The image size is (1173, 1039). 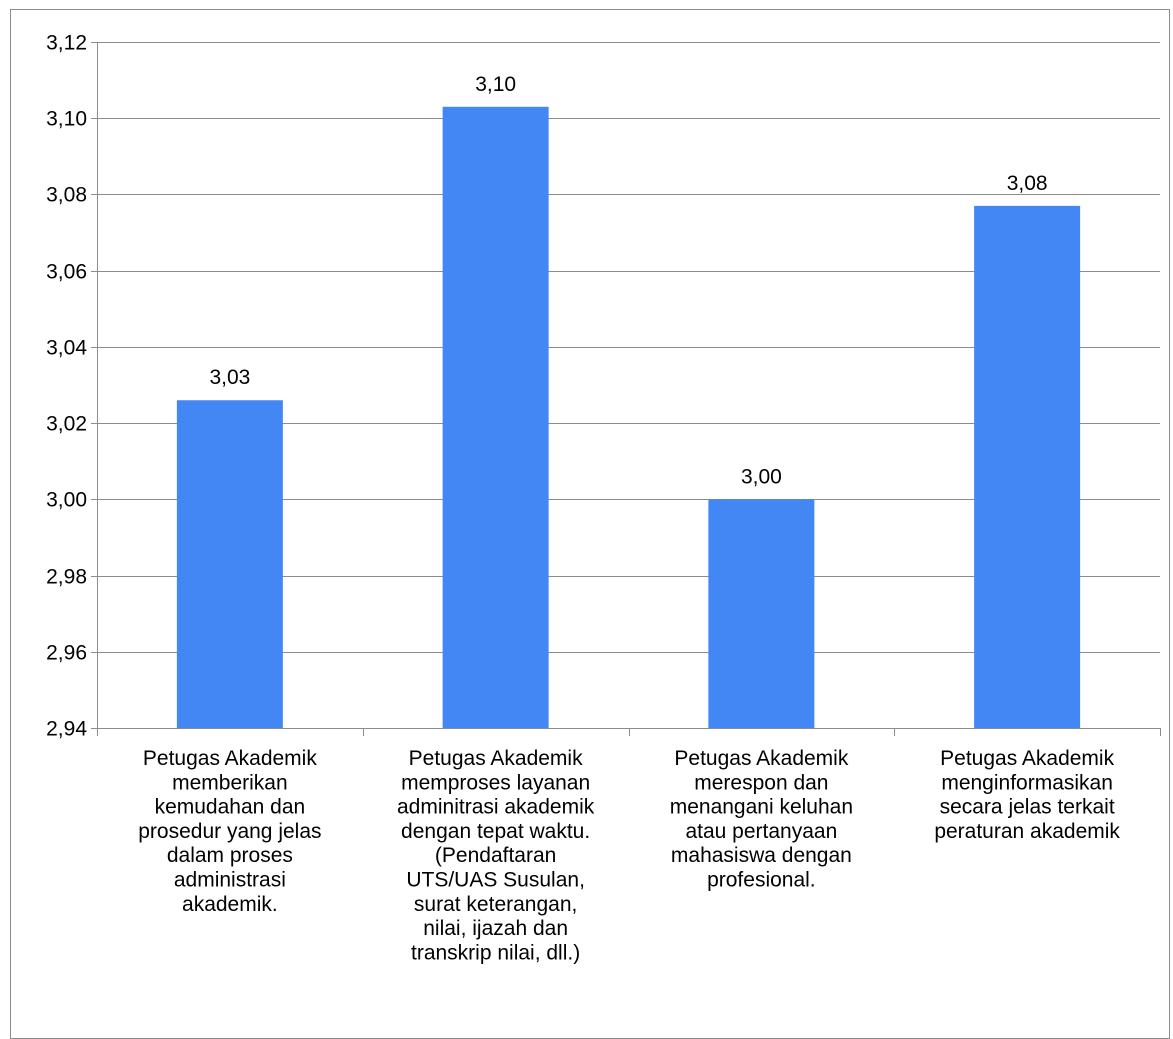 I want to click on x-tick-label-line: menangani keluhan, so click(x=761, y=807).